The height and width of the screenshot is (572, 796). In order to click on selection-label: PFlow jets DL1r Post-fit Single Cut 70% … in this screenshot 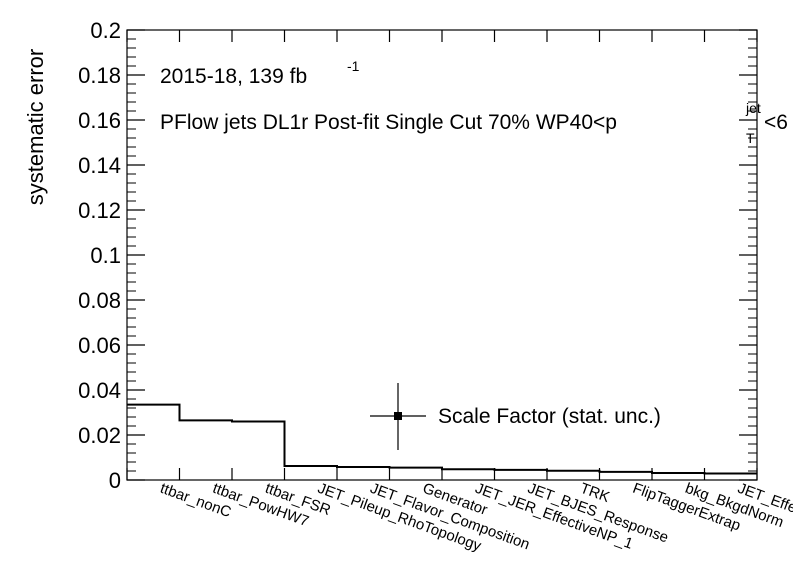, I will do `click(388, 122)`.